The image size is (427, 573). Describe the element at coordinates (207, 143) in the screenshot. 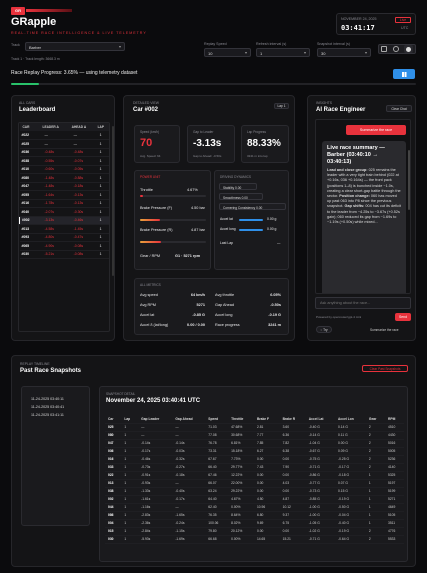

I see `gap-value: -3.13s` at that location.